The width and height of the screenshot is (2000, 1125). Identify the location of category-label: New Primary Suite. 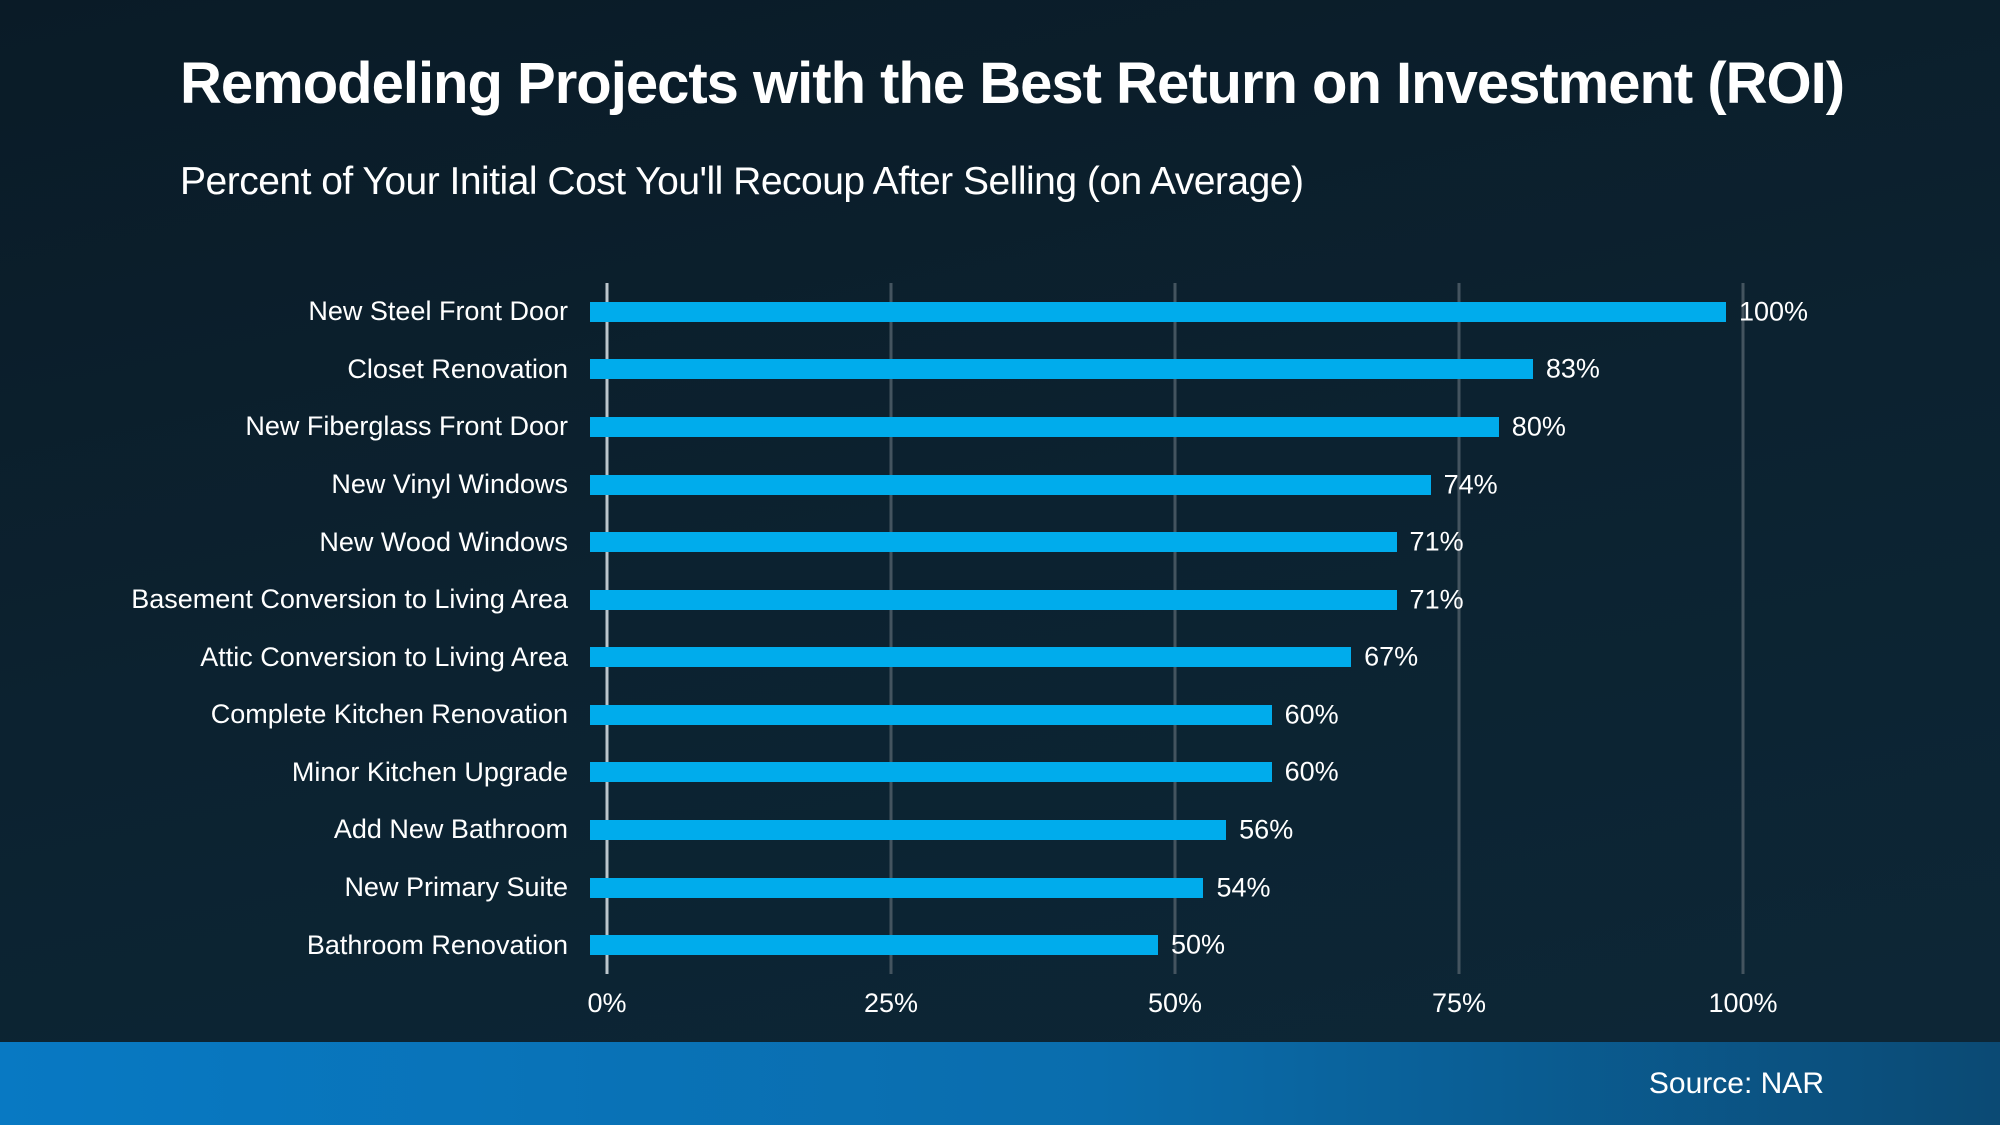
(456, 887).